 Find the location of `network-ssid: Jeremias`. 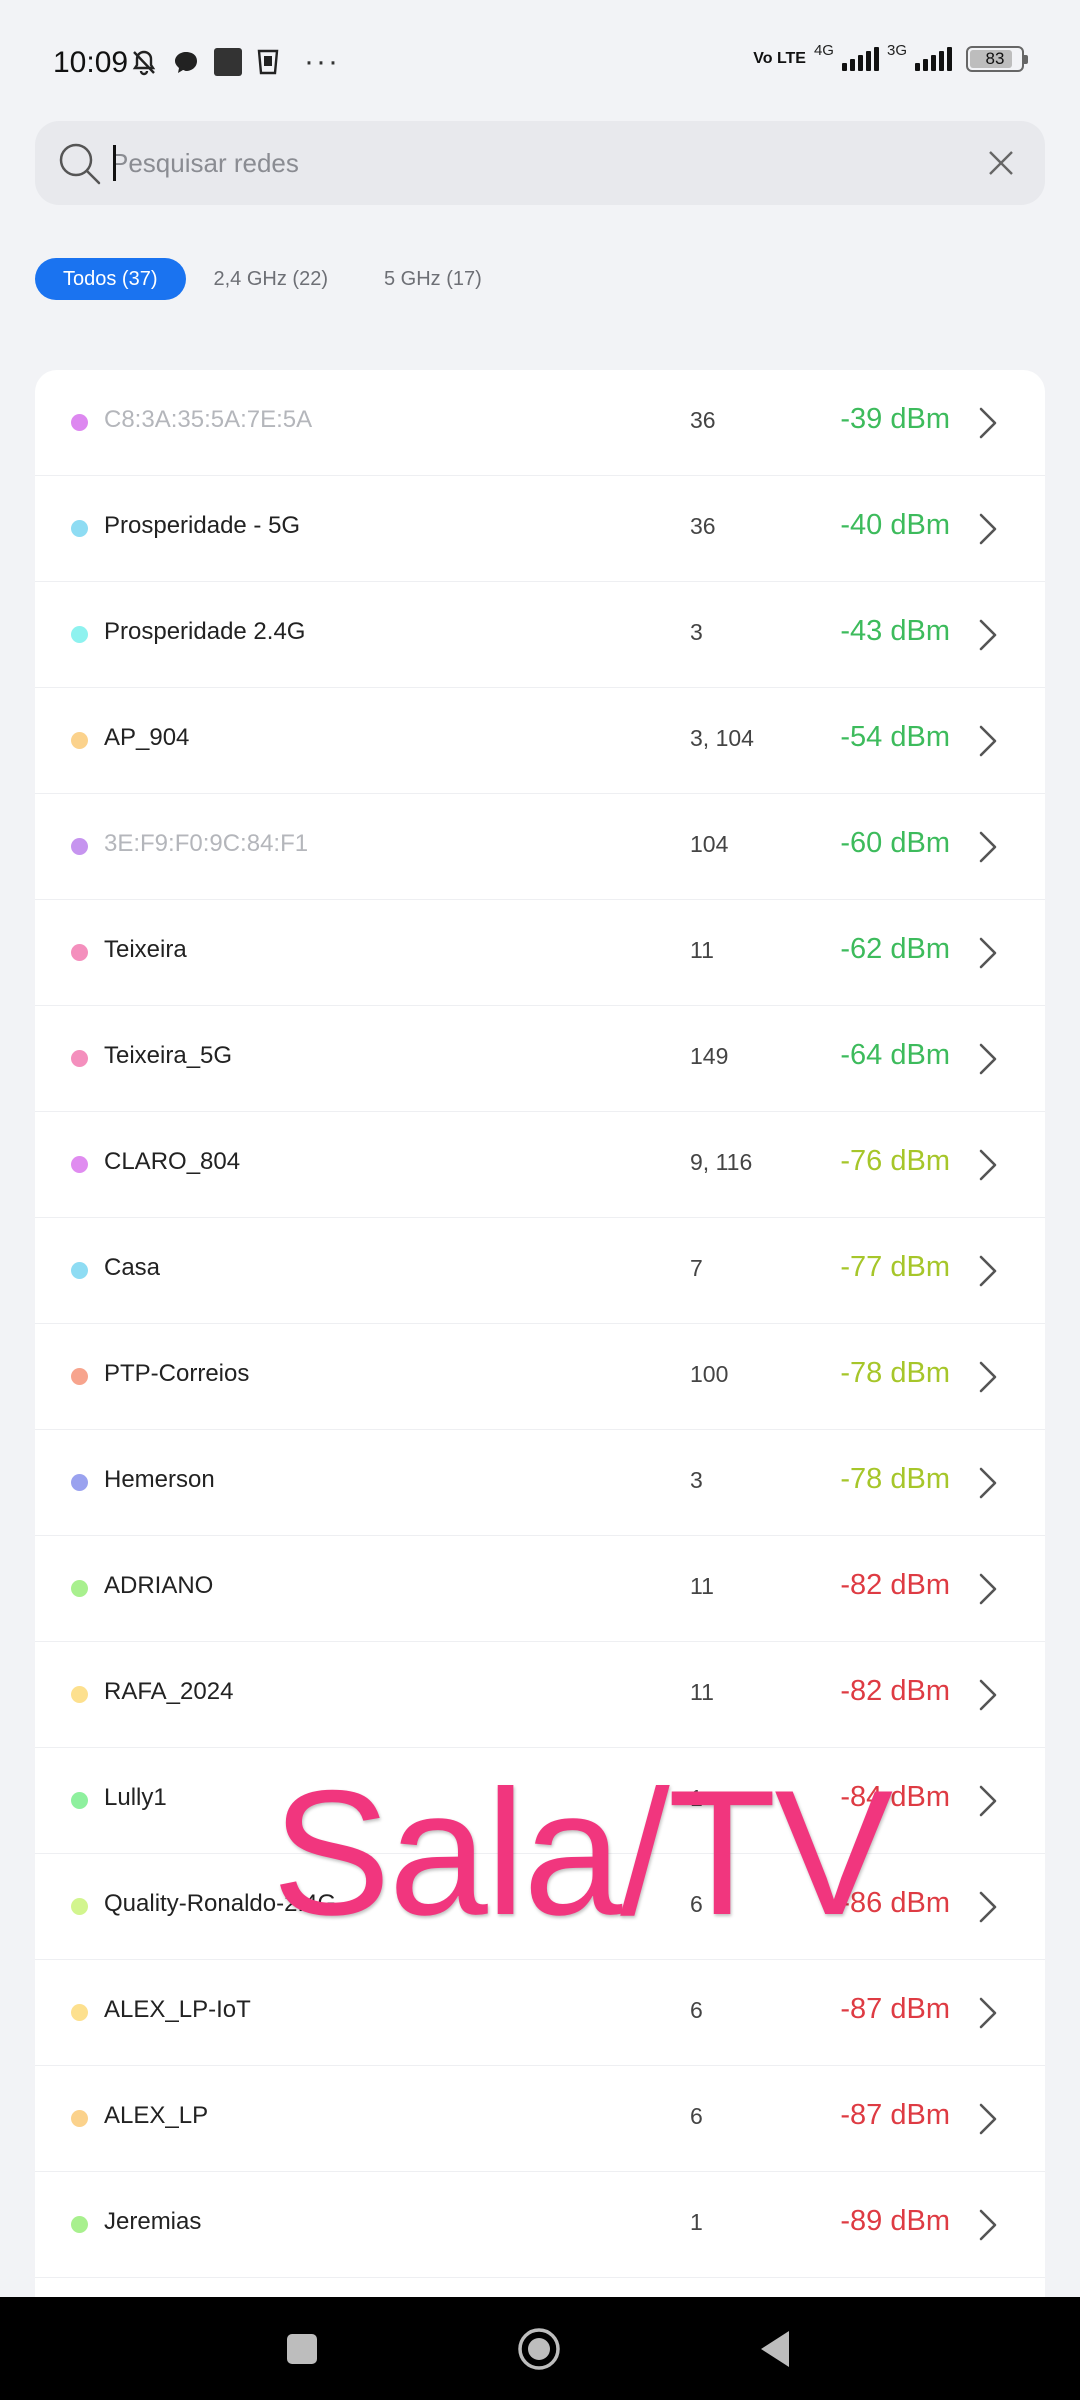

network-ssid: Jeremias is located at coordinates (153, 2221).